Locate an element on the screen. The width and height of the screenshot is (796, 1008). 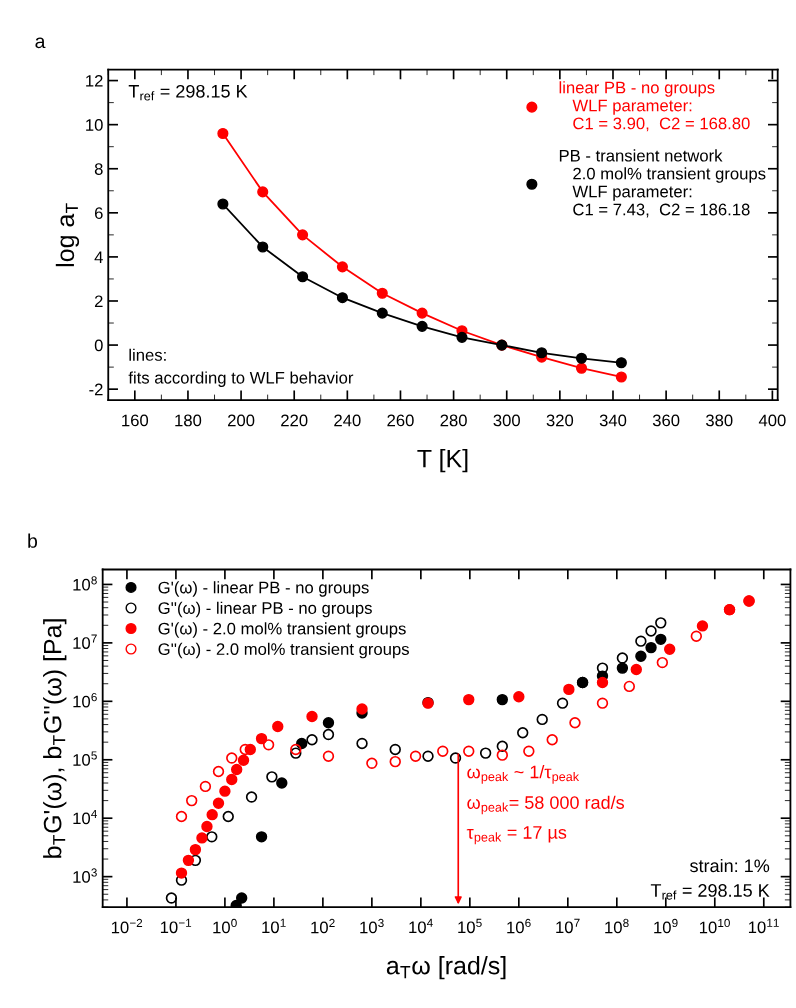
text: strain: 1% T$_{ref}$ = 298.15 K is located at coordinates (710, 879).